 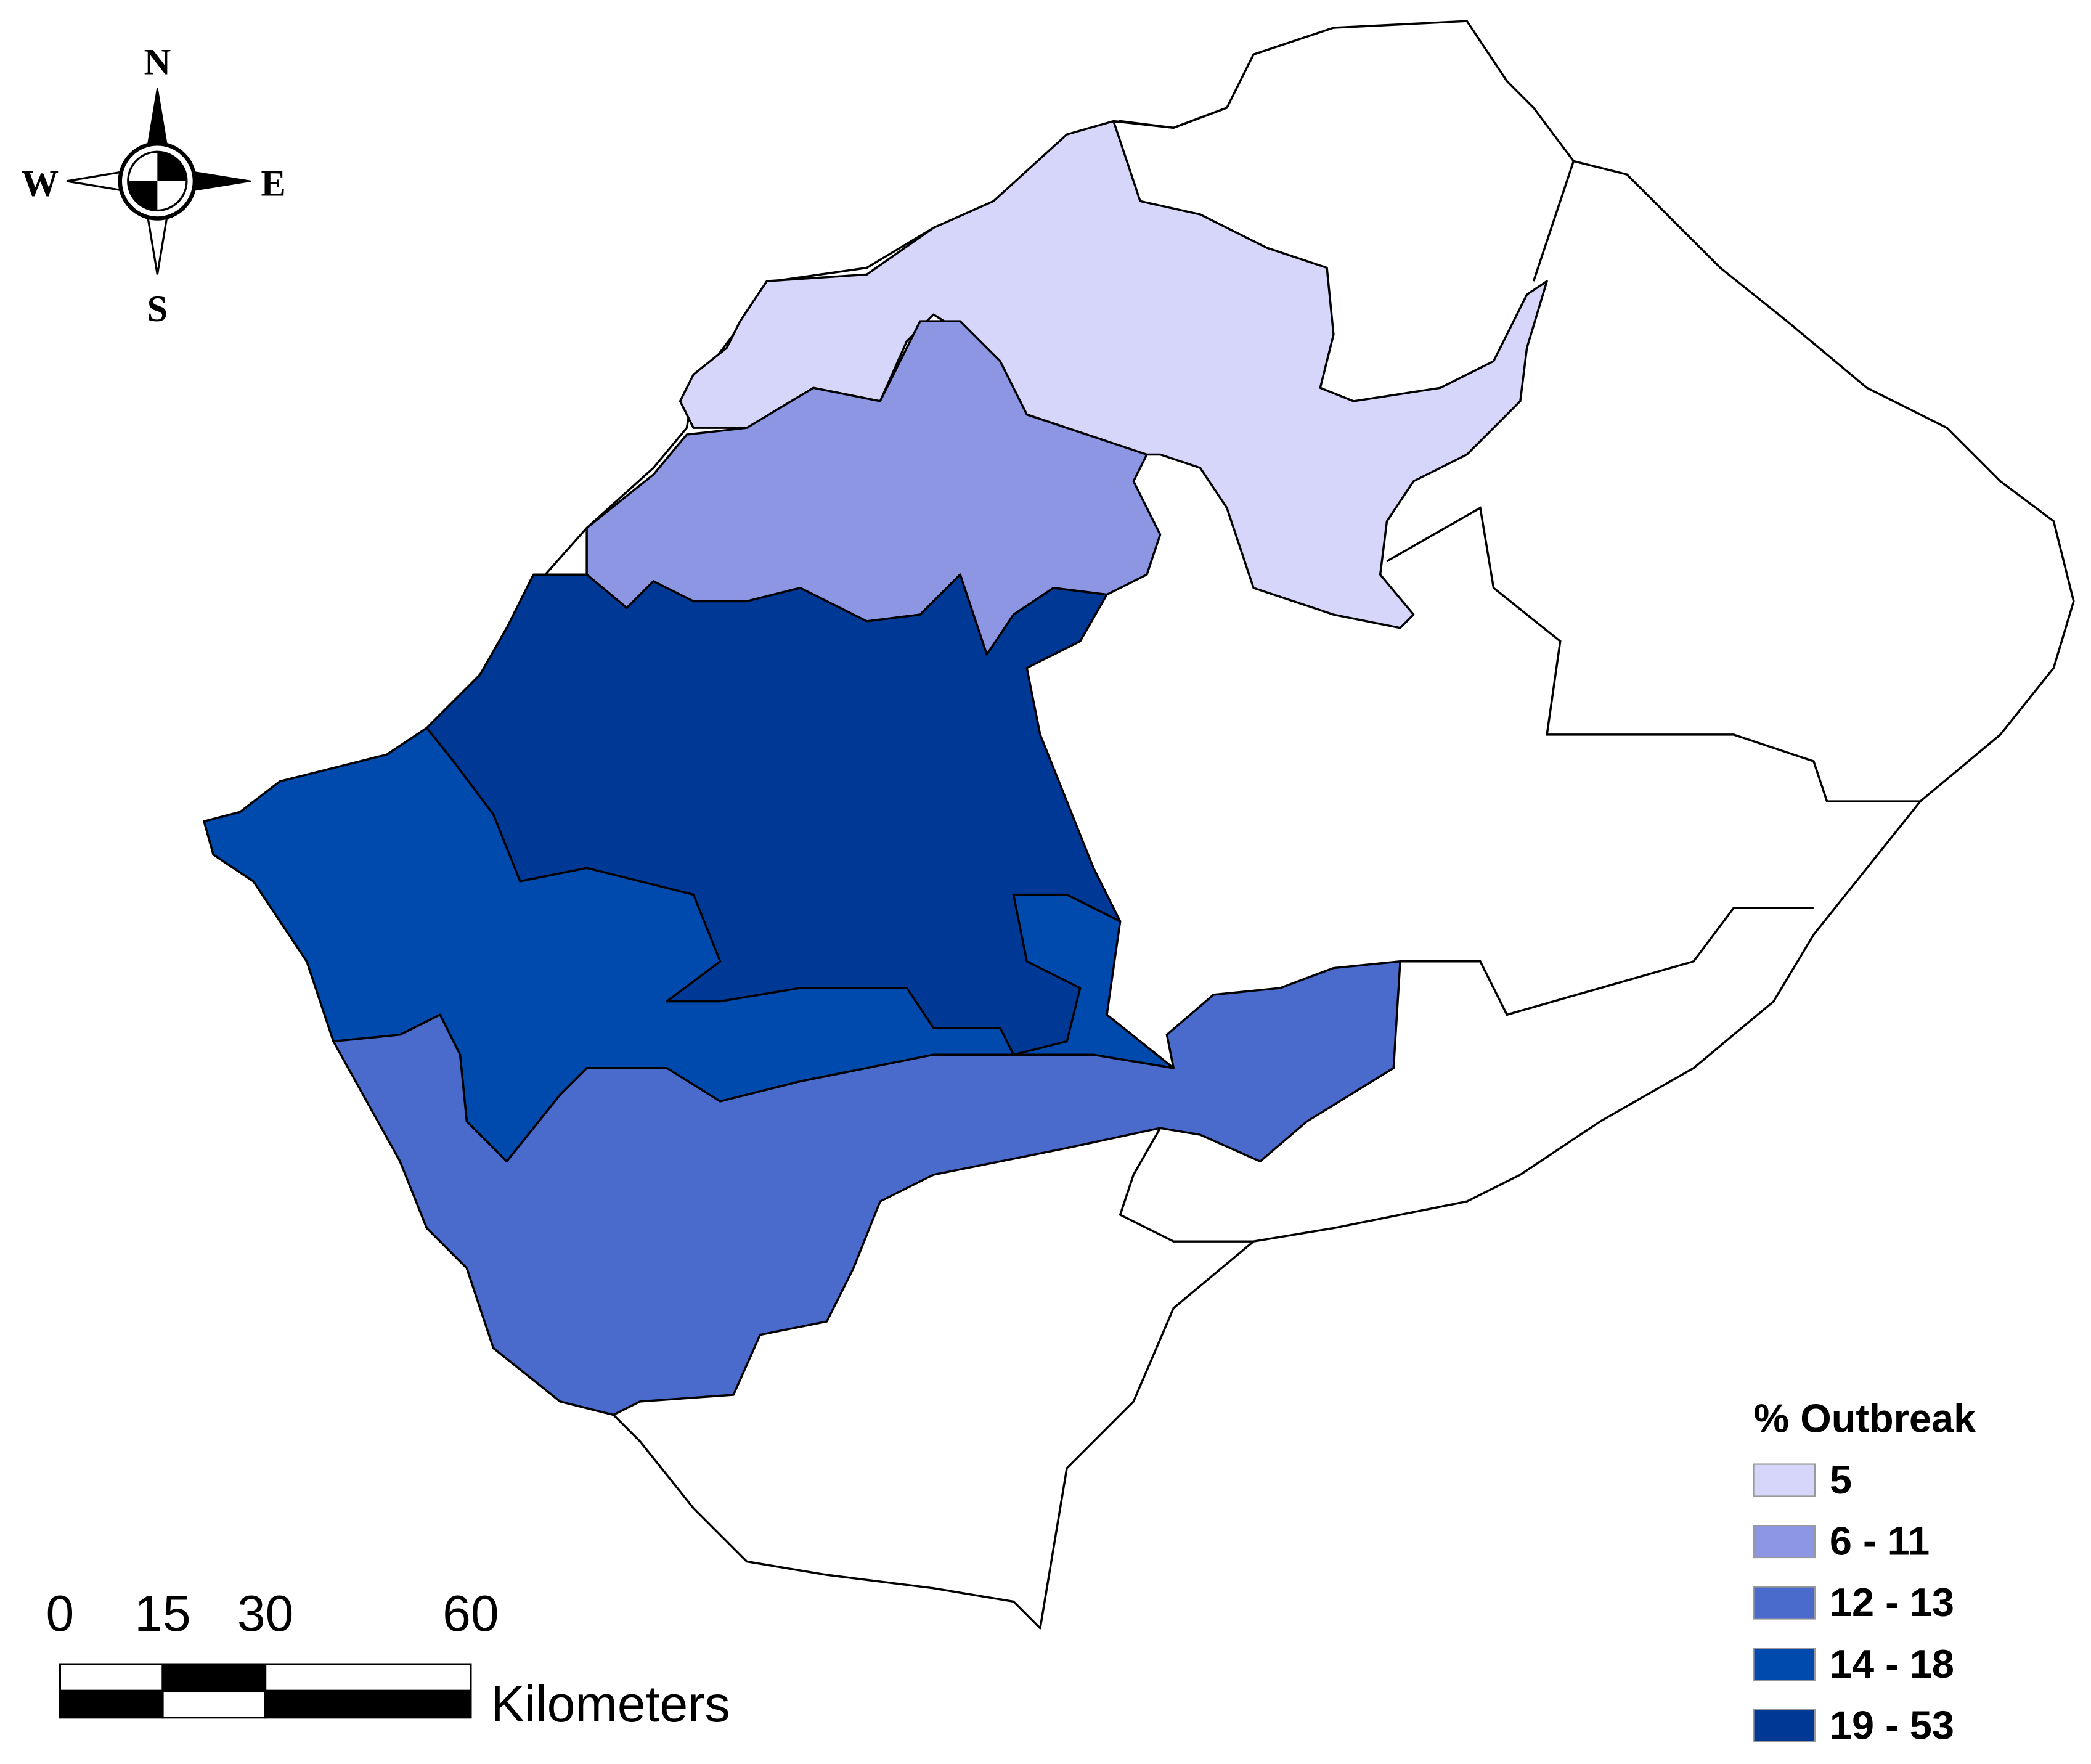 What do you see at coordinates (1865, 1571) in the screenshot?
I see `legend: % Outbreak 5 6 - 11 12 - 13 14 - 18 19 - 53` at bounding box center [1865, 1571].